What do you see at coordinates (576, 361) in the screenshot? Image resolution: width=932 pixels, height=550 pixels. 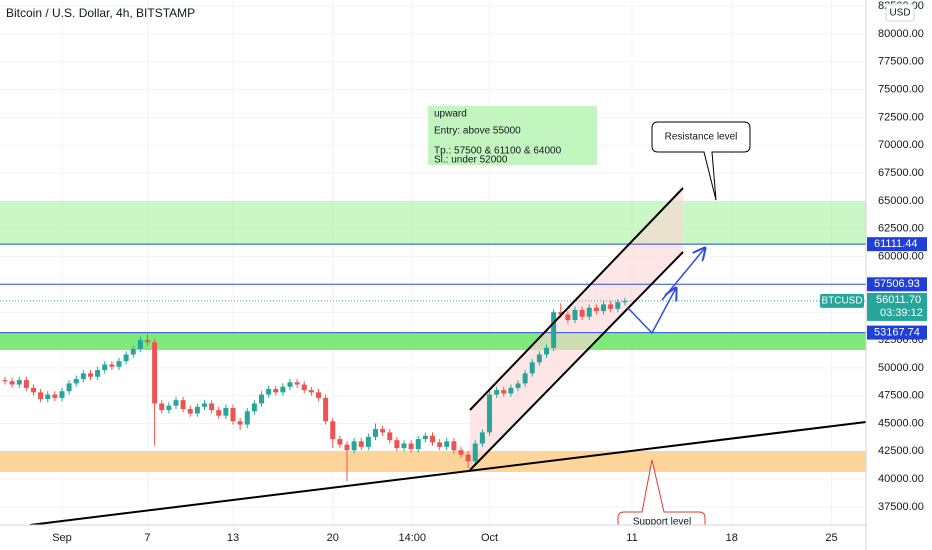 I see `channel-lower` at bounding box center [576, 361].